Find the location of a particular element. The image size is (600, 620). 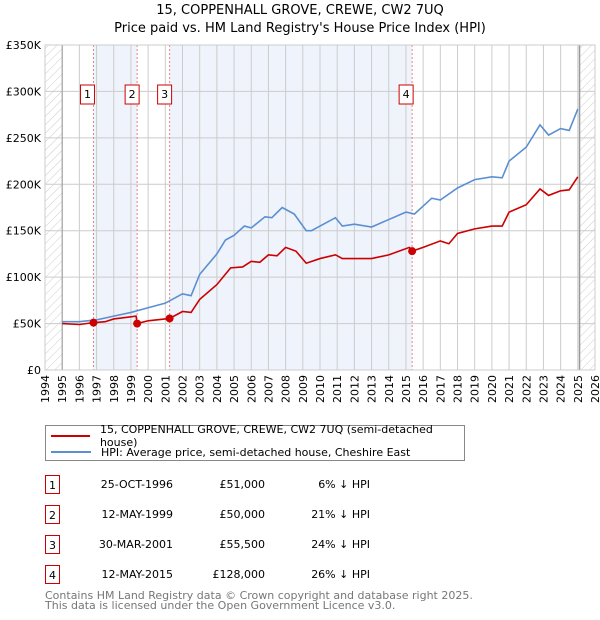

x-tick-label: 2020 is located at coordinates (492, 389).